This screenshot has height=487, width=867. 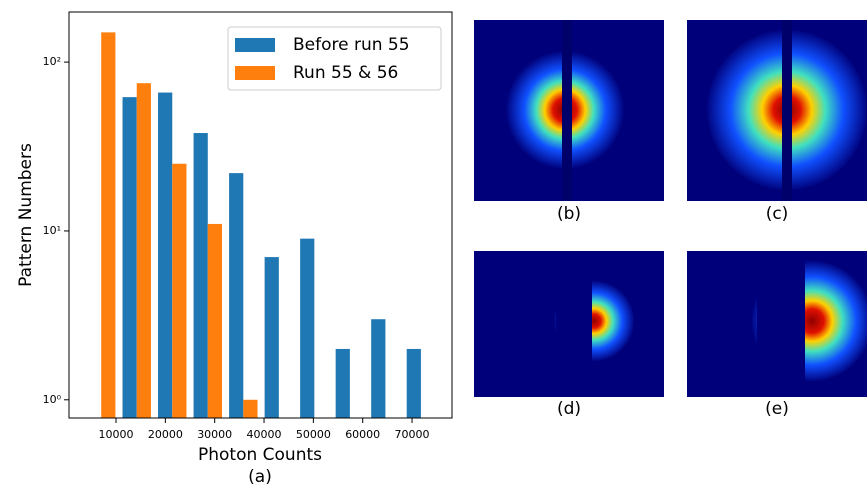 I want to click on y-tick-label: 10⁰, so click(x=52, y=399).